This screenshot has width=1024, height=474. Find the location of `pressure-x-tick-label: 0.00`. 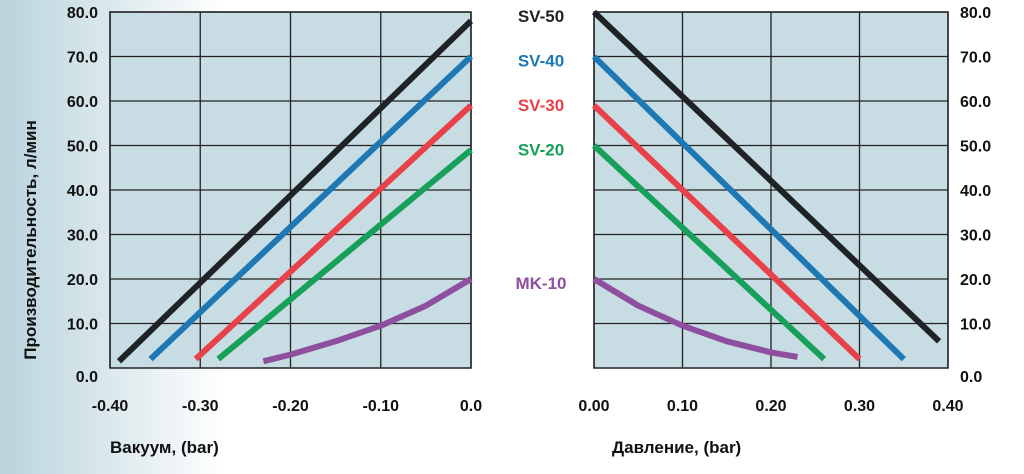

pressure-x-tick-label: 0.00 is located at coordinates (593, 406).